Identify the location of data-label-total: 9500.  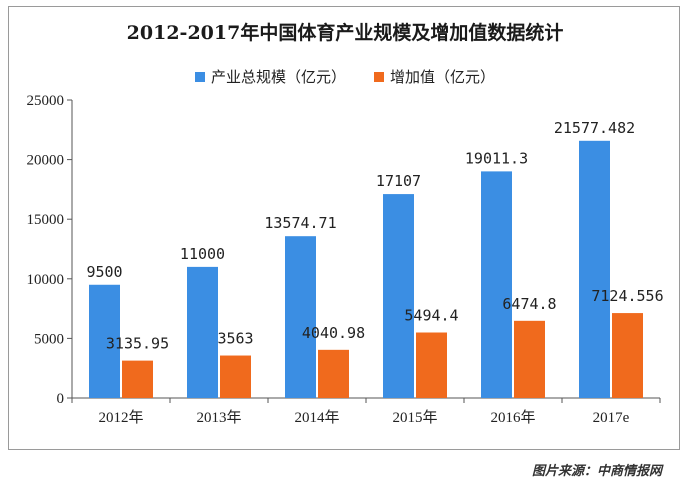
(104, 272).